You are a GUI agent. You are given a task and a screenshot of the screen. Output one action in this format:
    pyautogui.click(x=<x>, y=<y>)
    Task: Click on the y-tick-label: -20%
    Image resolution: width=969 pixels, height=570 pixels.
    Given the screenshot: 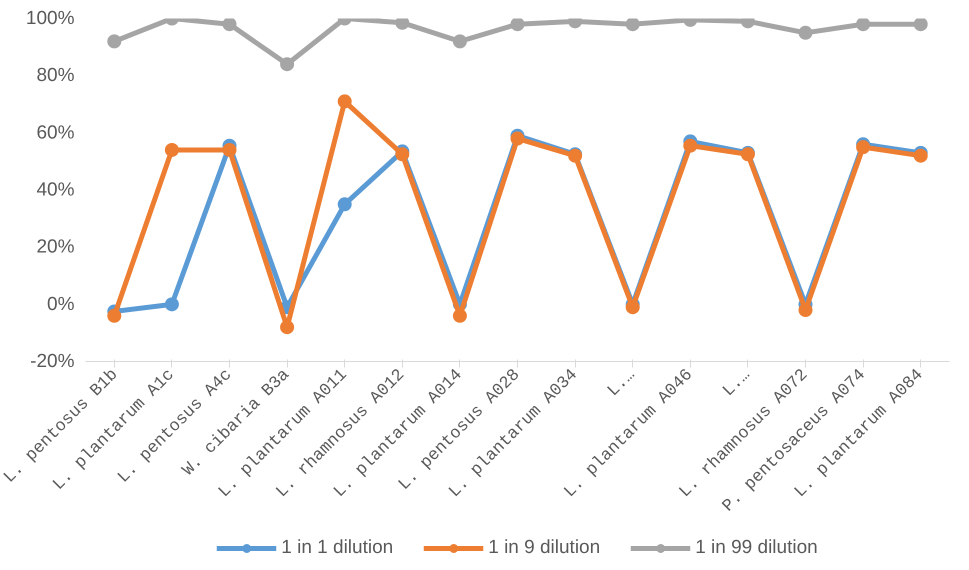 What is the action you would take?
    pyautogui.click(x=52, y=361)
    